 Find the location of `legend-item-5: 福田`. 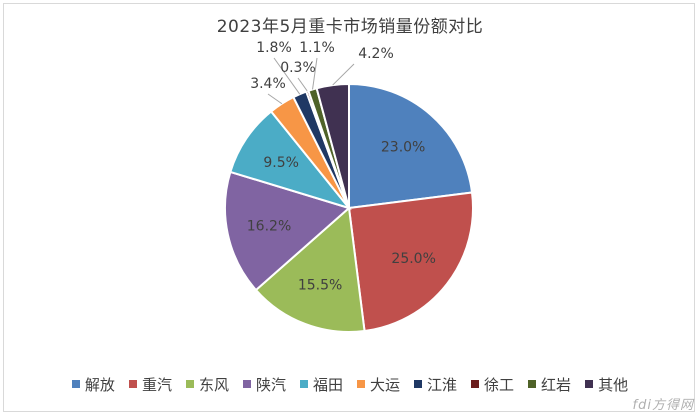

legend-item-5: 福田 is located at coordinates (321, 384).